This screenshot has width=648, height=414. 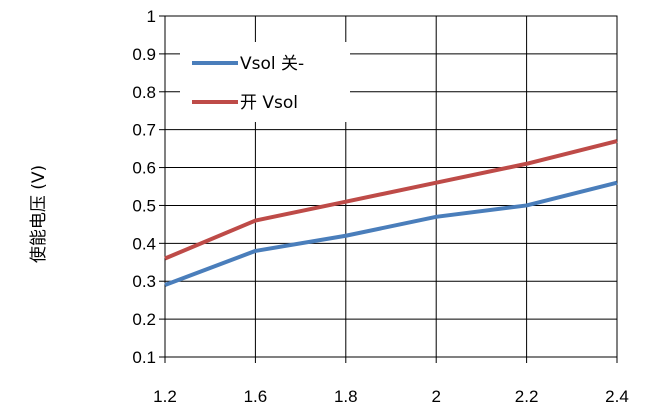 What do you see at coordinates (144, 54) in the screenshot?
I see `y-tick-label: 0.9` at bounding box center [144, 54].